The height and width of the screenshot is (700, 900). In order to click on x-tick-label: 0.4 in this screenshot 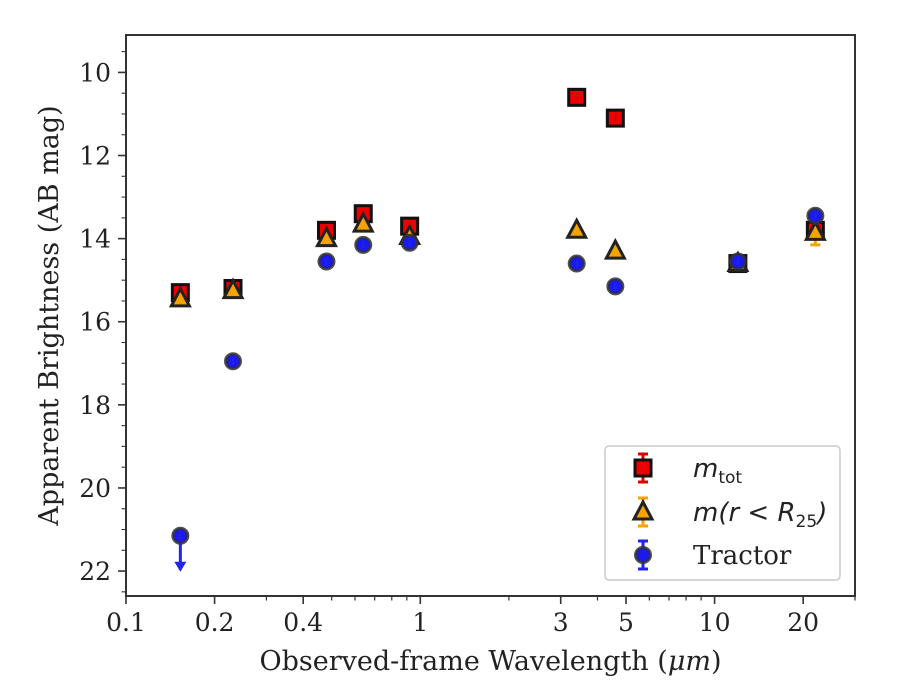, I will do `click(303, 622)`.